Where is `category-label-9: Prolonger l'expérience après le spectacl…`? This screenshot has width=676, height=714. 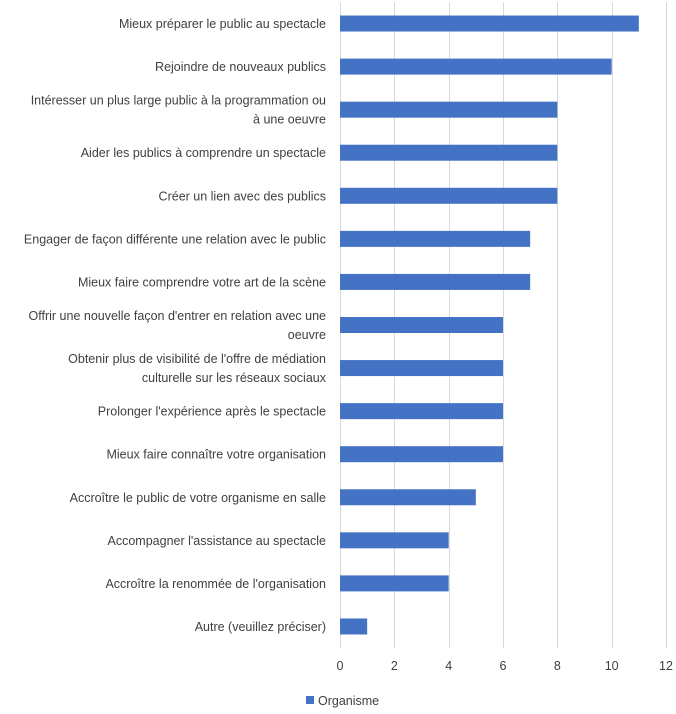
category-label-9: Prolonger l'expérience après le spectacl… is located at coordinates (212, 412).